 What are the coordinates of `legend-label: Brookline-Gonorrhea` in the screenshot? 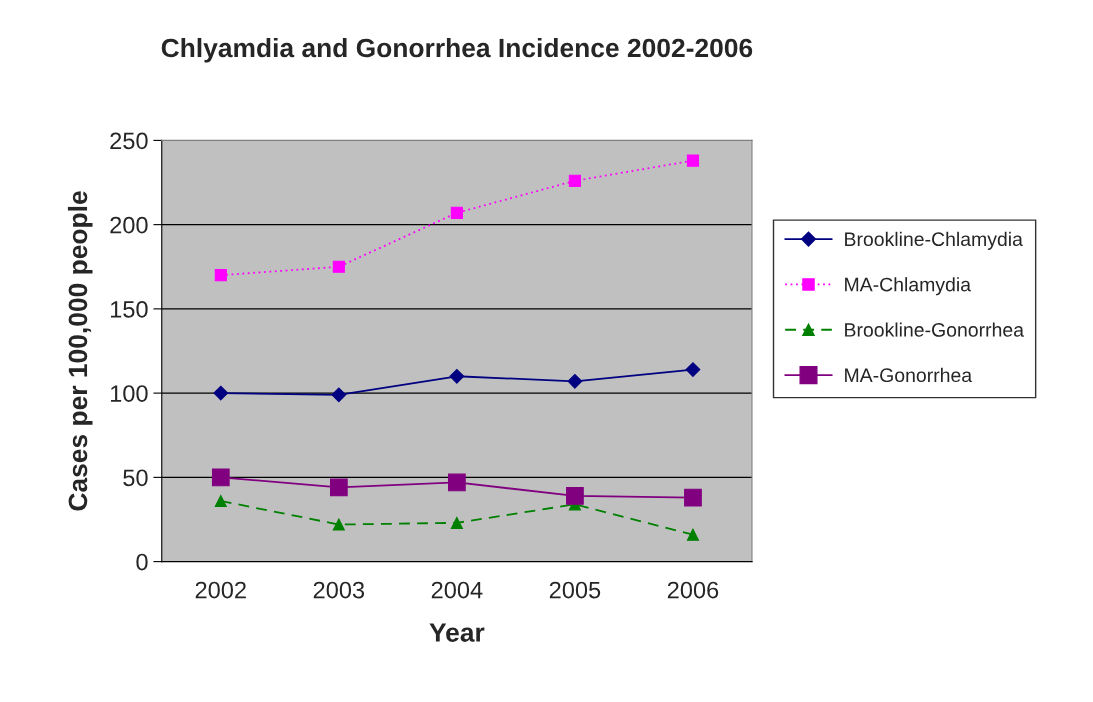 It's located at (935, 329).